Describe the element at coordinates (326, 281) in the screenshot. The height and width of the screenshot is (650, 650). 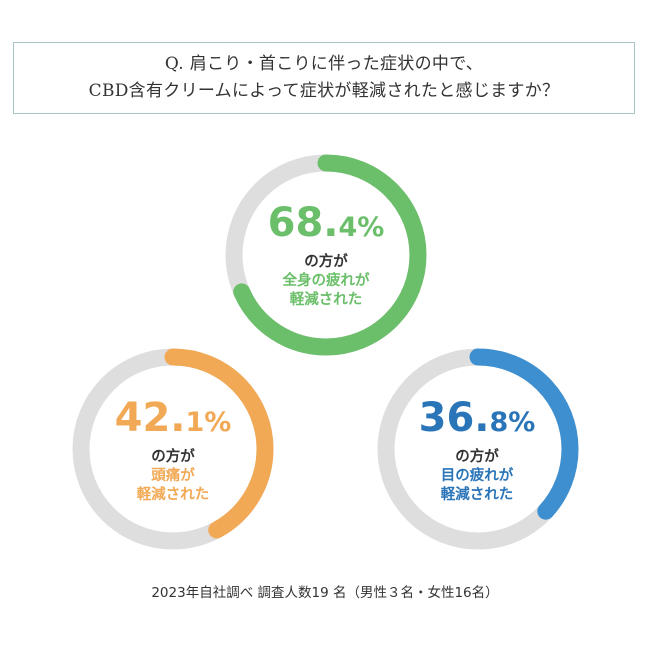
I see `donut-1-text-line-2: 全身の疲れが` at that location.